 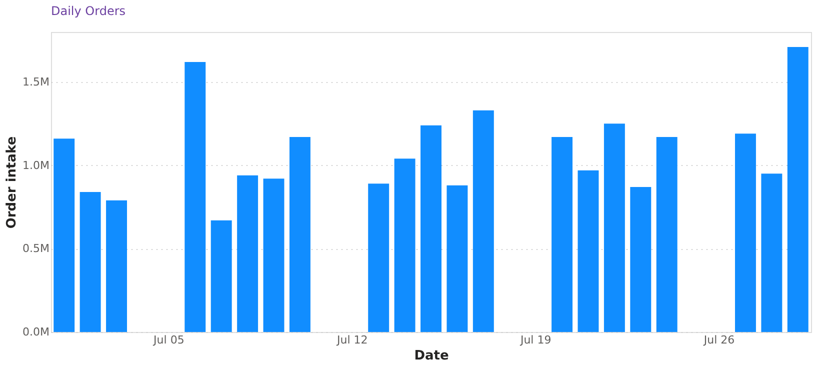 What do you see at coordinates (36, 249) in the screenshot?
I see `y-tick-label: 0.5M` at bounding box center [36, 249].